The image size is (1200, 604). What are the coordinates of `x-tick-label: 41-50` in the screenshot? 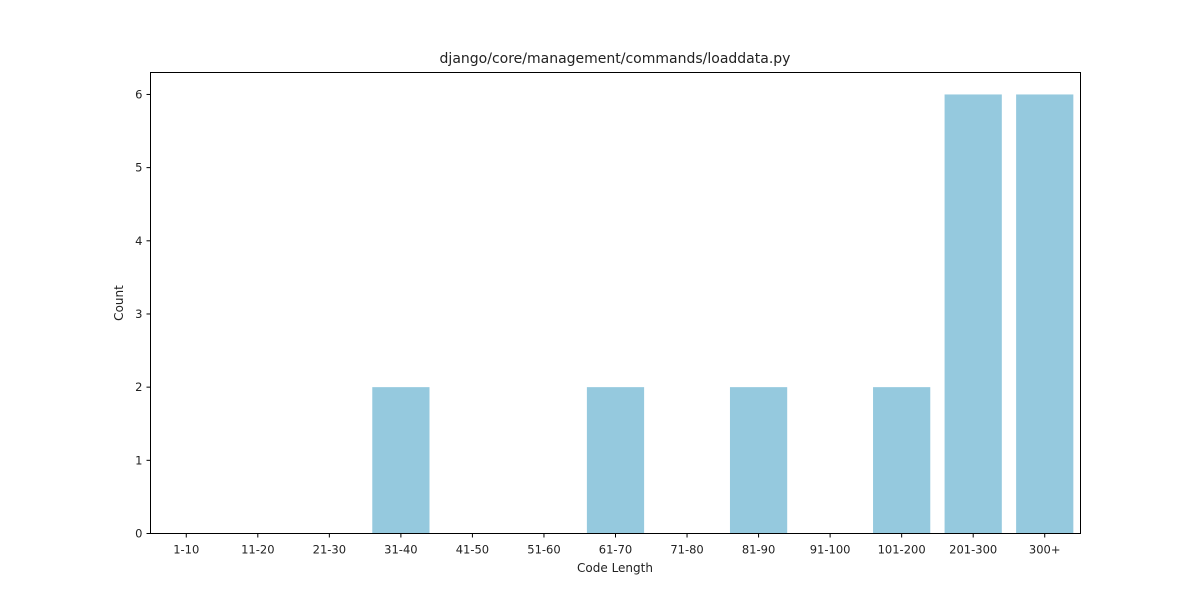 It's located at (472, 550).